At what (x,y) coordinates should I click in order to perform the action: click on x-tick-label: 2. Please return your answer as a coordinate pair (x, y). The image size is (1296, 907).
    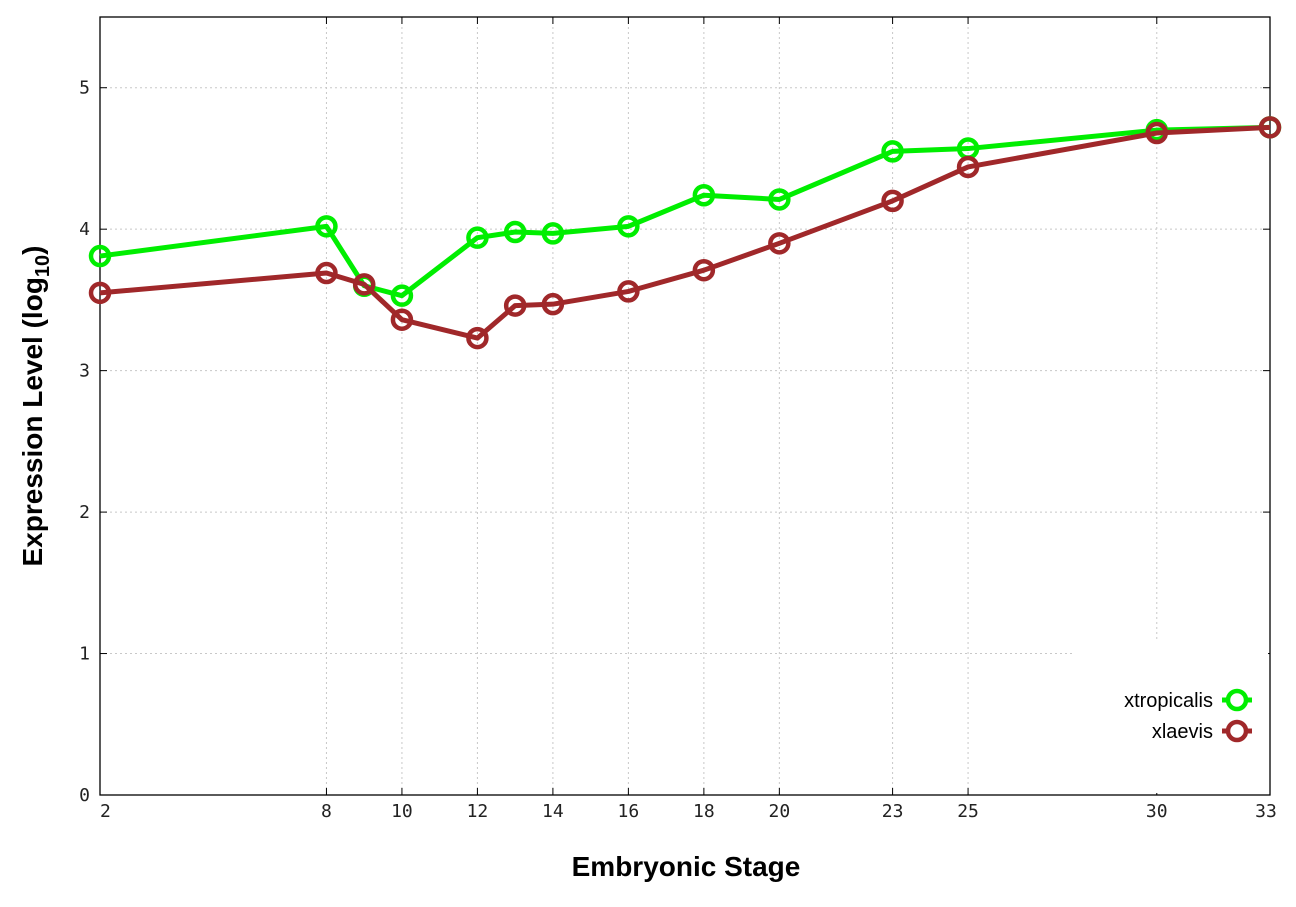
    Looking at the image, I should click on (105, 811).